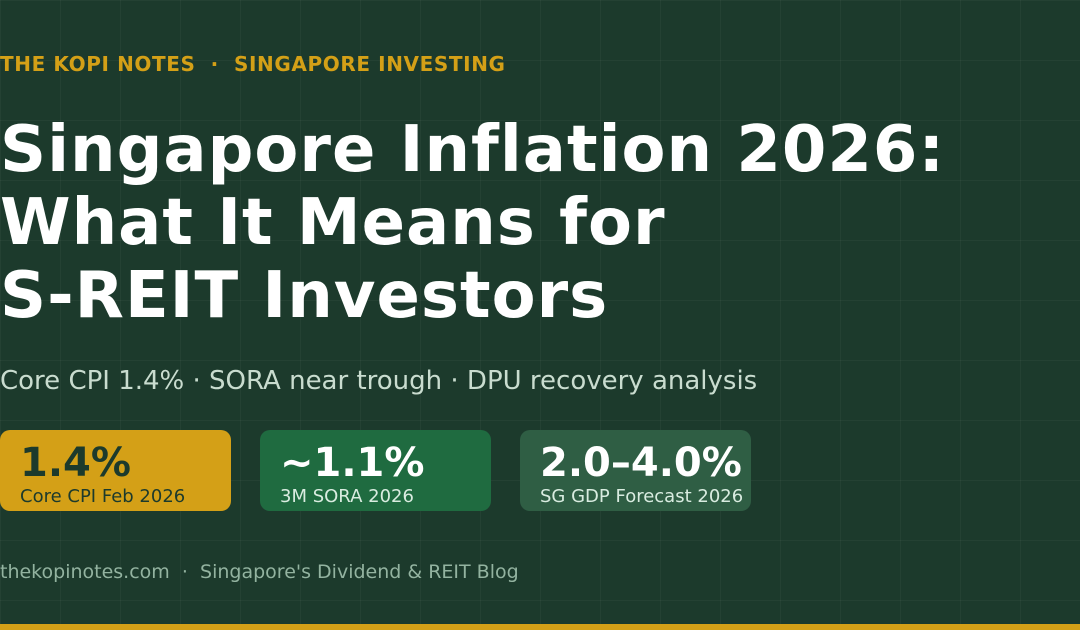  I want to click on kicker-brand: THE KOPI NOTES, so click(98, 64).